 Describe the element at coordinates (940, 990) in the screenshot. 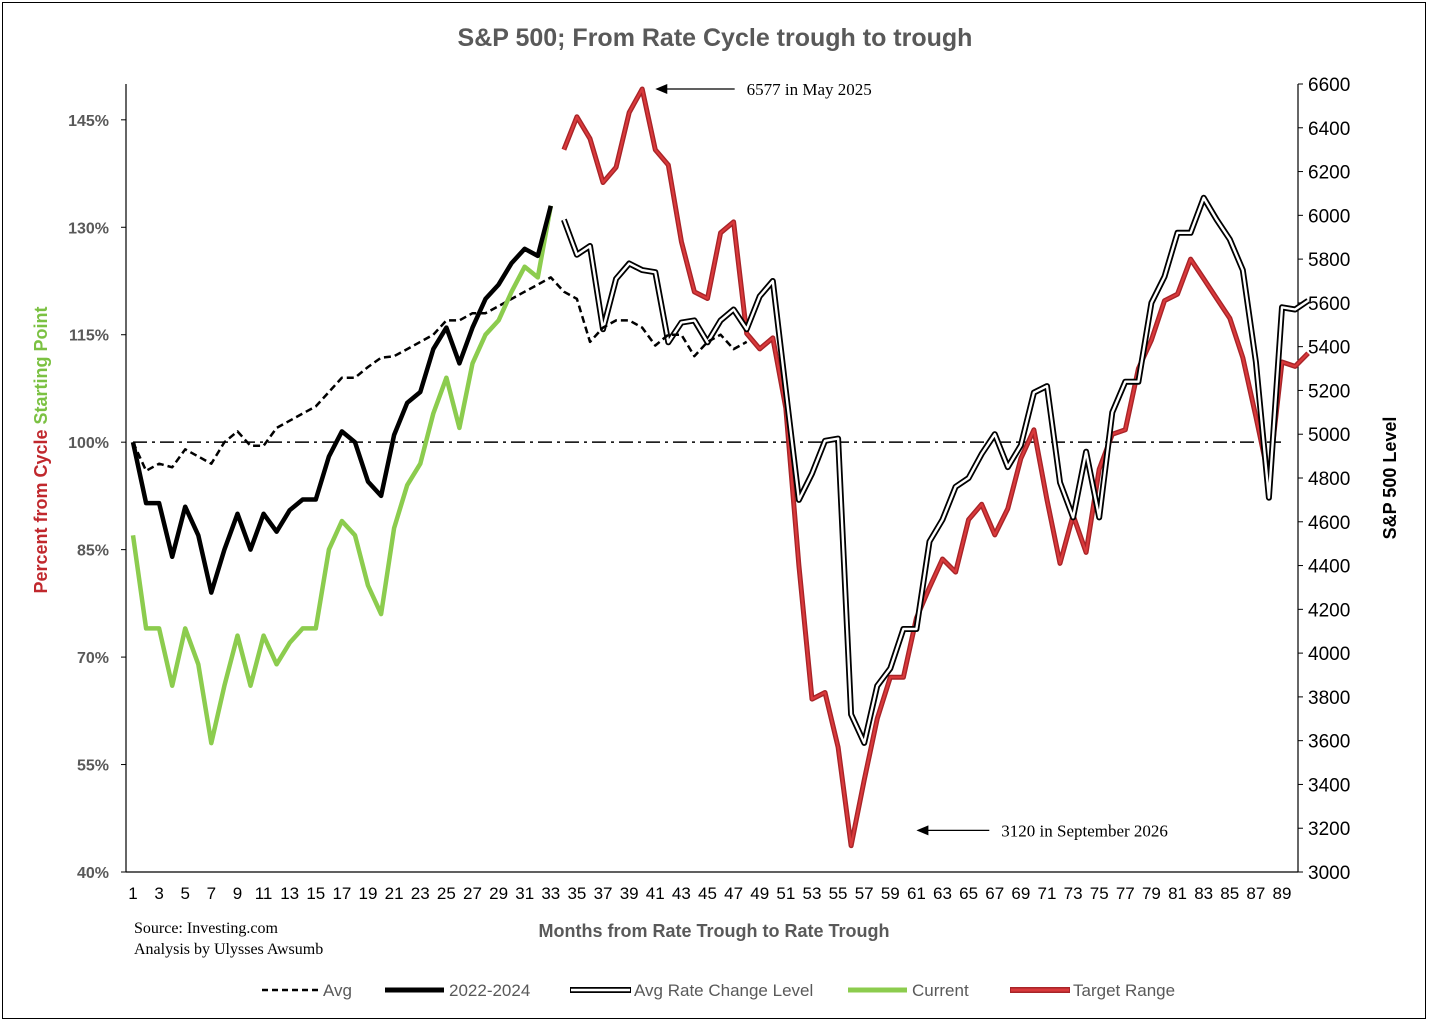

I see `legend-label-current: Current` at that location.